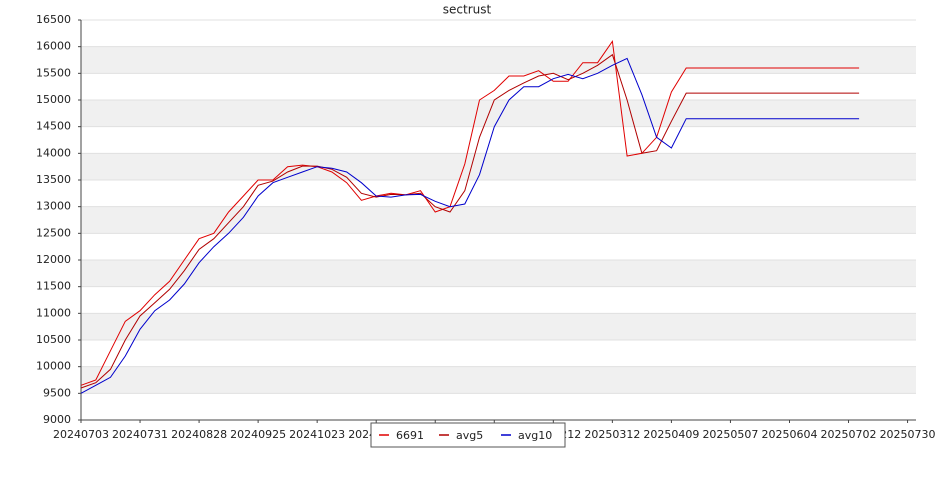 This screenshot has height=500, width=935. What do you see at coordinates (57, 419) in the screenshot?
I see `y-tick-label: 9000` at bounding box center [57, 419].